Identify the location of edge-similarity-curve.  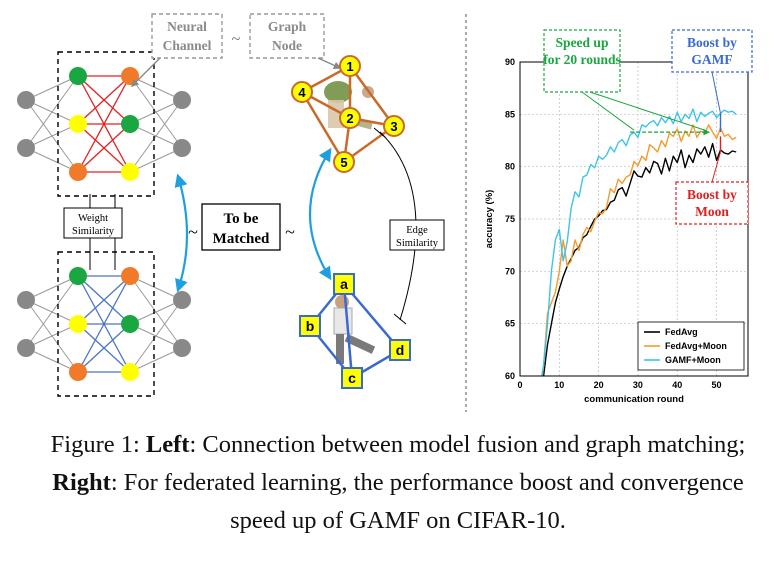
(398, 226).